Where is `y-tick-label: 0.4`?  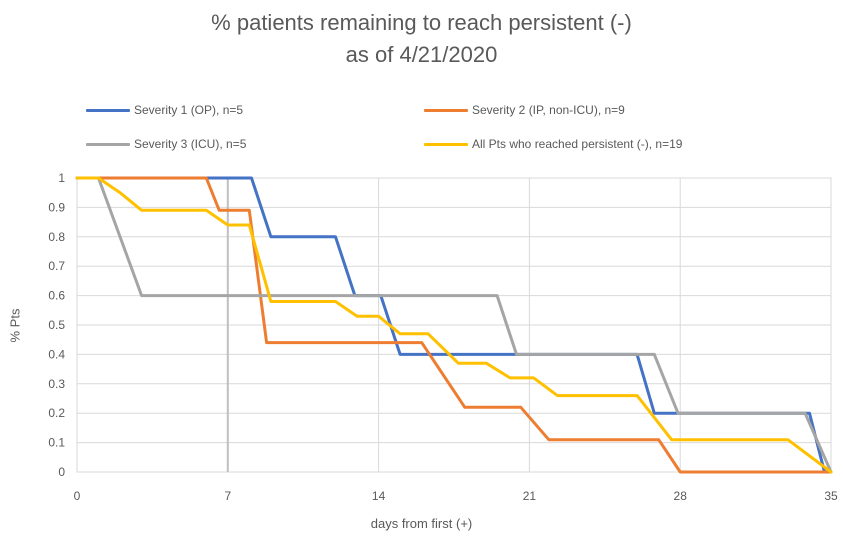 y-tick-label: 0.4 is located at coordinates (56, 354).